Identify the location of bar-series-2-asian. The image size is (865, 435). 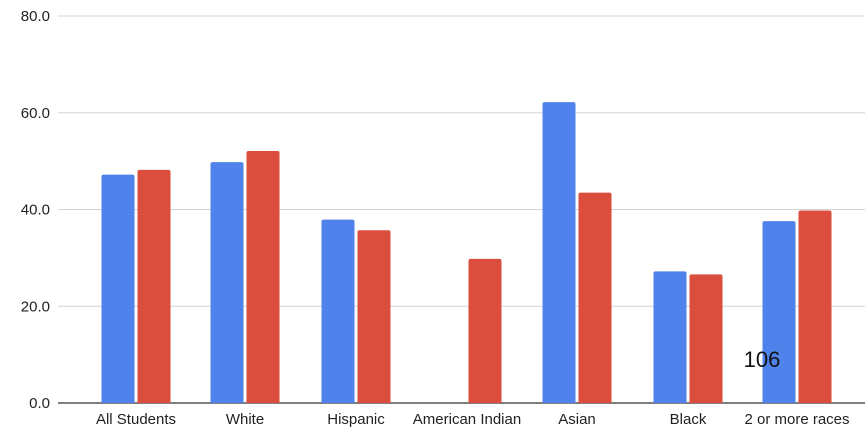
(595, 297).